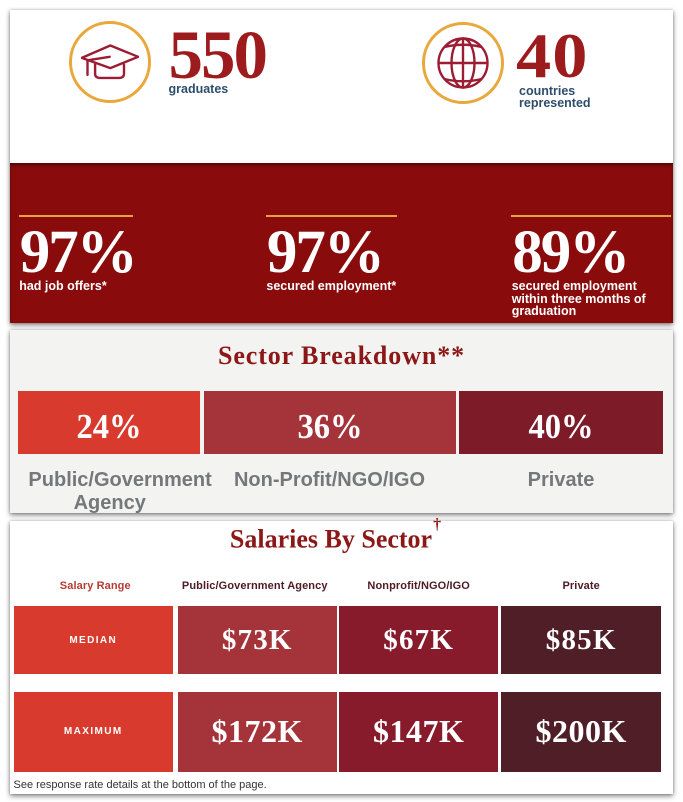 This screenshot has height=802, width=683. I want to click on median-label: MEDIAN, so click(93, 640).